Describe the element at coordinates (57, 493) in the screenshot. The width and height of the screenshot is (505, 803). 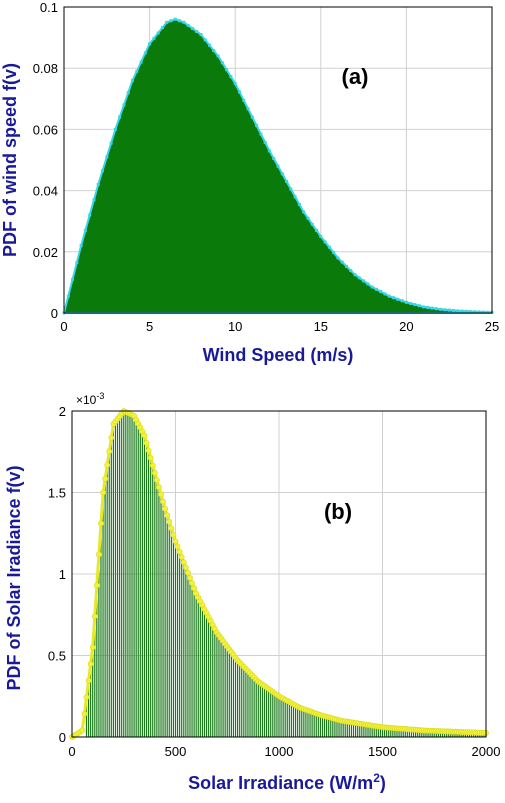
I see `y-tick-label: 1.5` at that location.